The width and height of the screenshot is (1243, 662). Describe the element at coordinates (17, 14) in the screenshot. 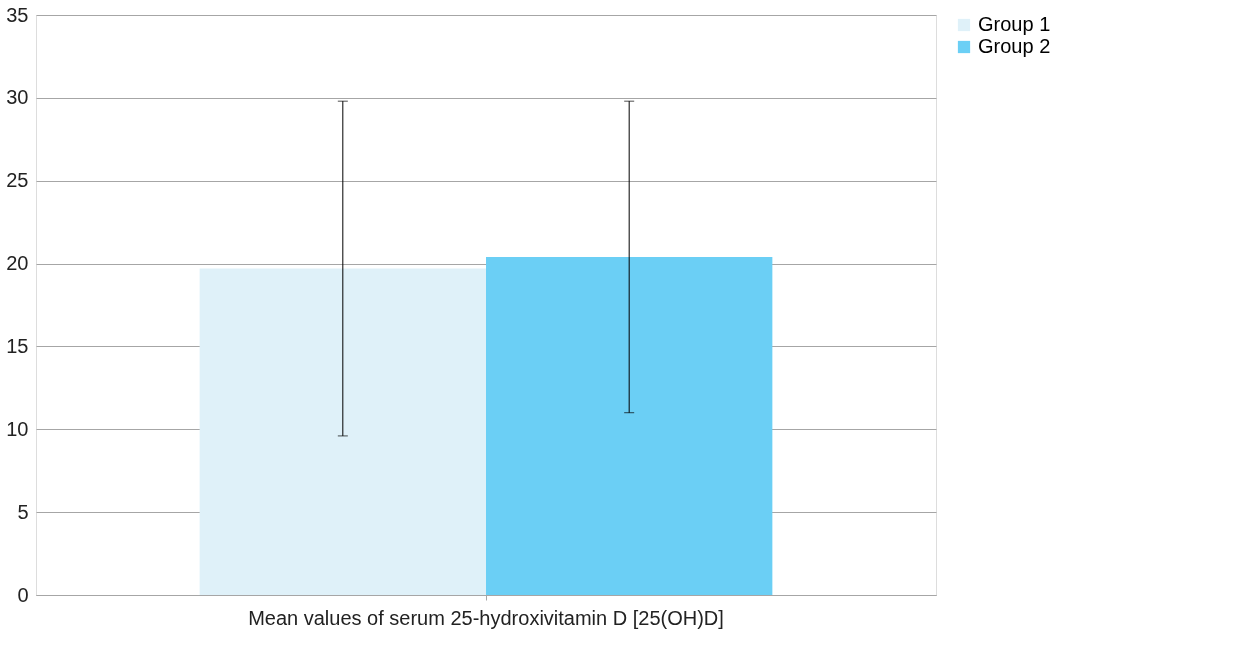

I see `y-tick-label: 35` at that location.